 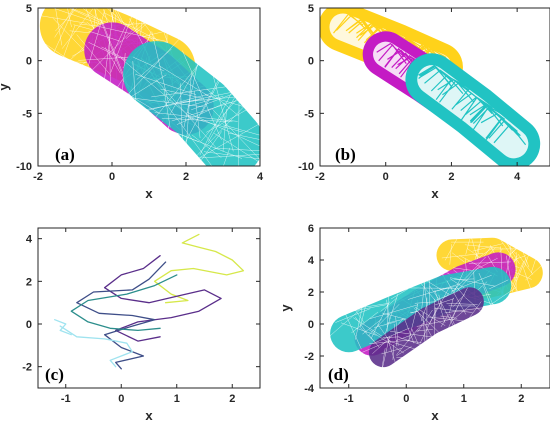 What do you see at coordinates (338, 374) in the screenshot?
I see `panel-label-d: (d)` at bounding box center [338, 374].